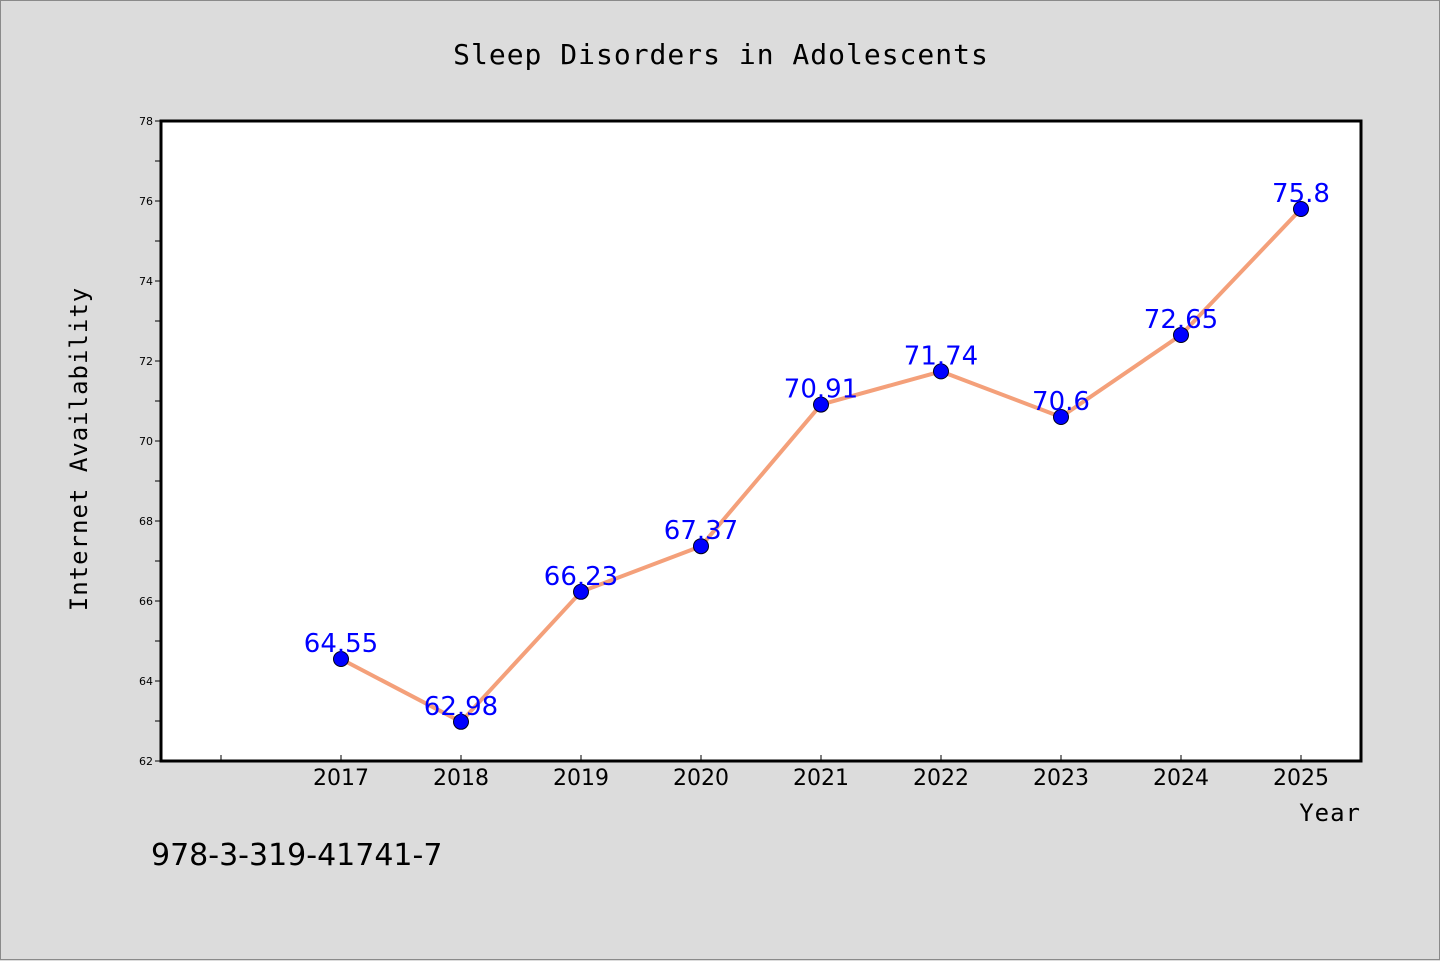  What do you see at coordinates (146, 361) in the screenshot?
I see `y-tick-label: 72` at bounding box center [146, 361].